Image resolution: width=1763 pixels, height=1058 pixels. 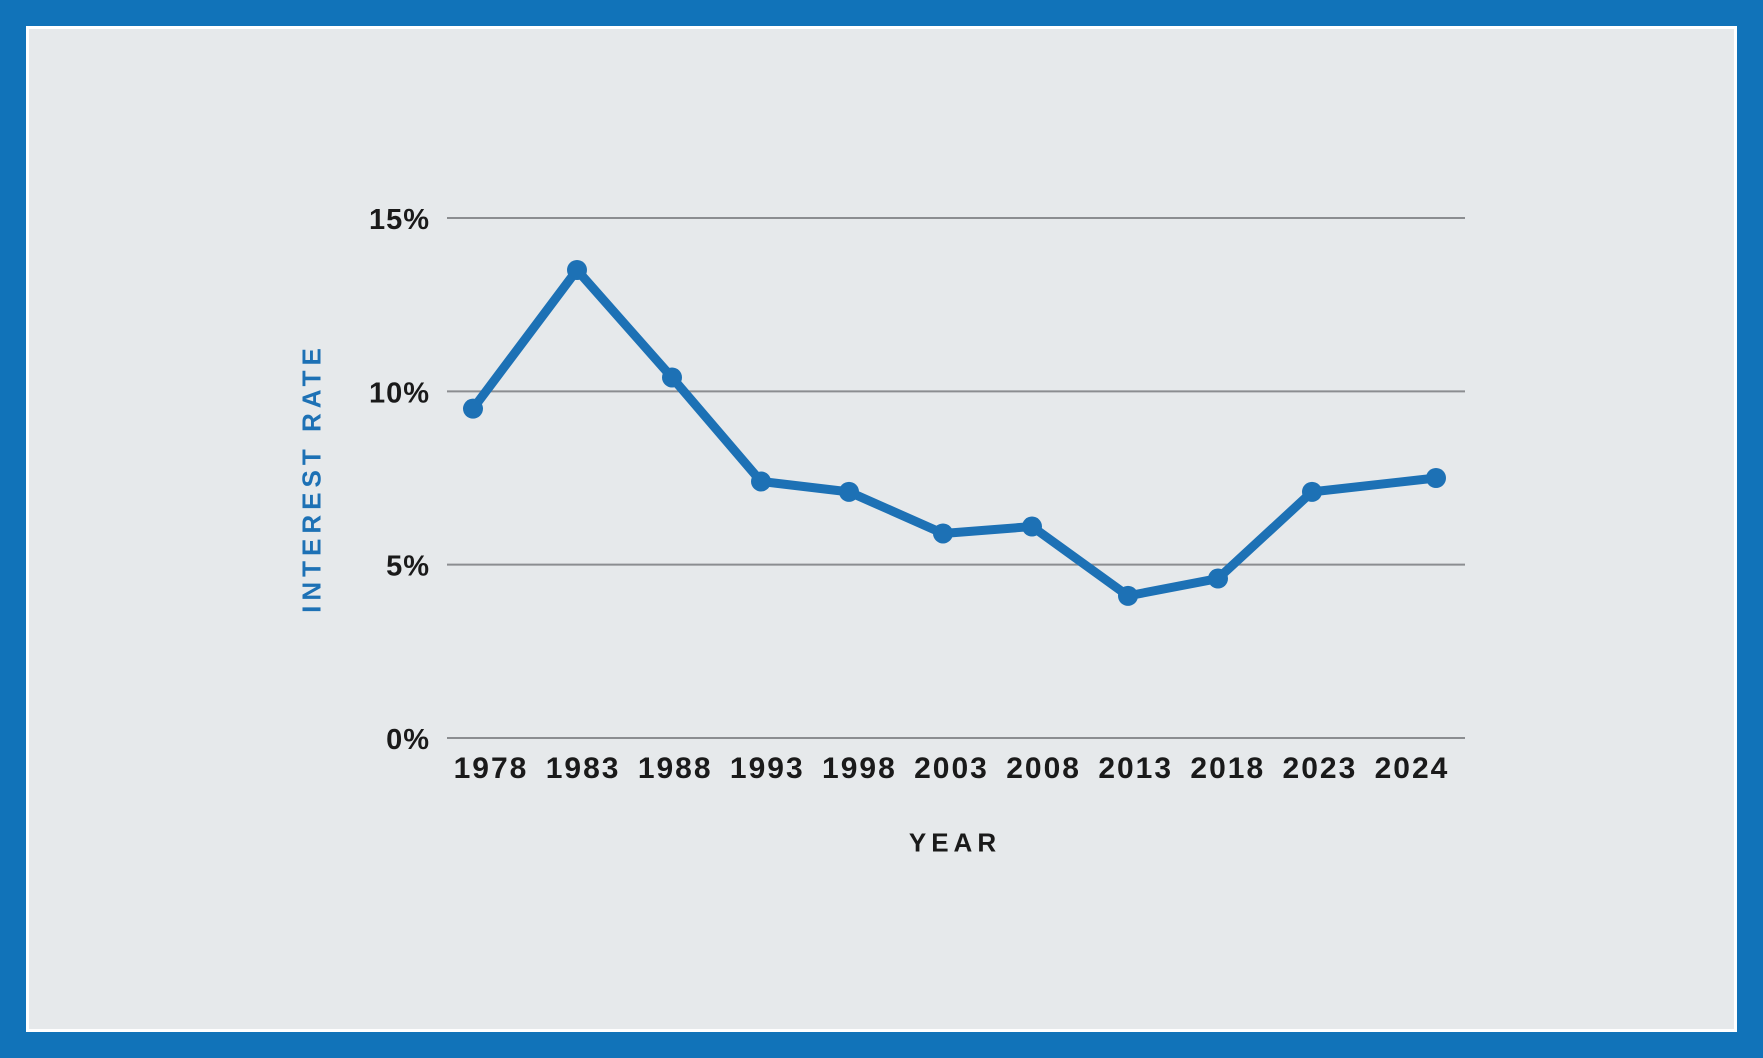 I want to click on data-point-2018, so click(x=1218, y=578).